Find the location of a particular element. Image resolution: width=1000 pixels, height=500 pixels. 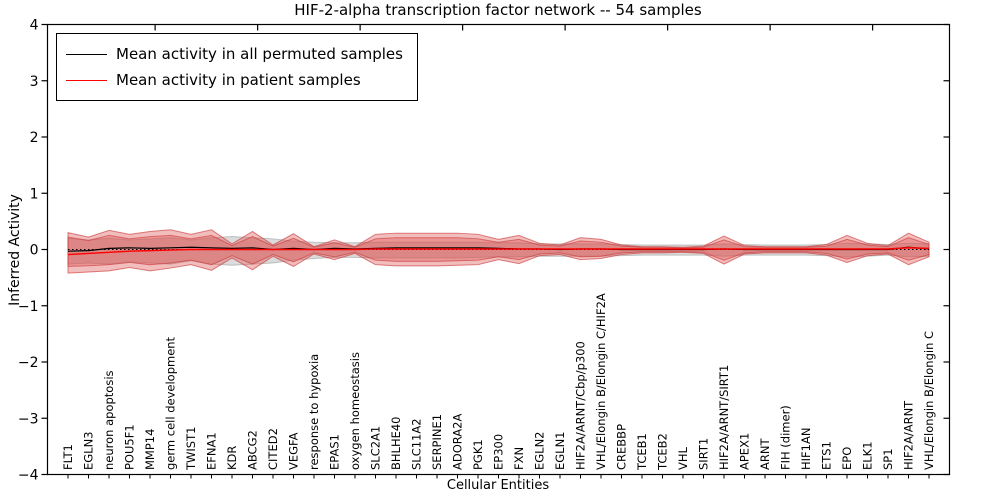

y-tick-label: 2 is located at coordinates (34, 138).